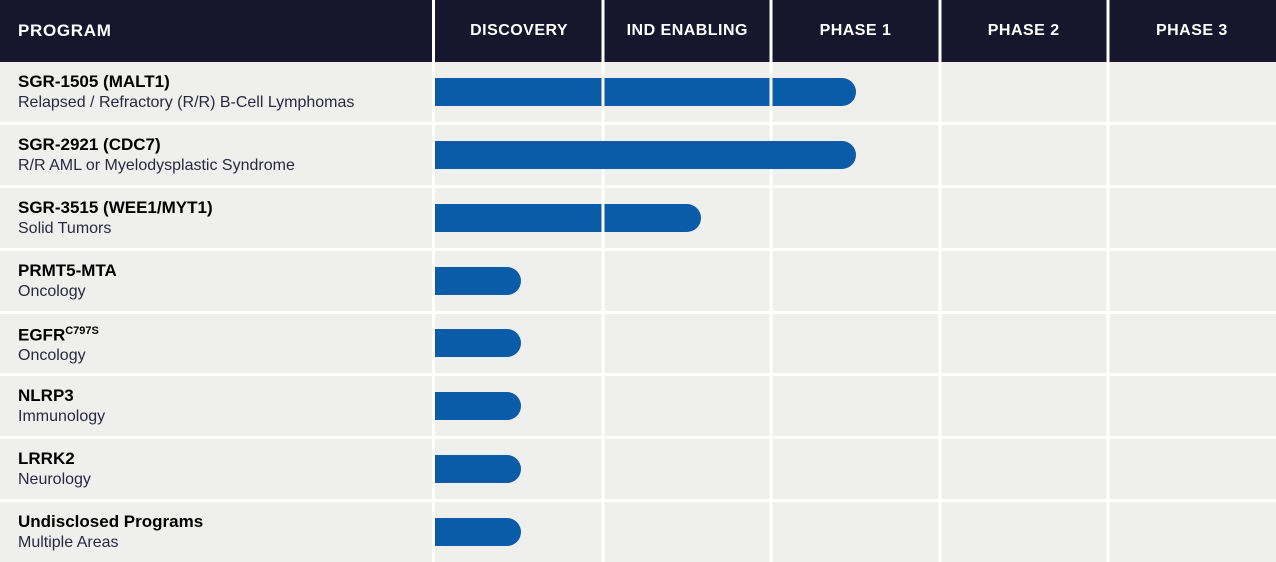 The image size is (1276, 562). Describe the element at coordinates (216, 532) in the screenshot. I see `program-cell: Undisclosed Programs Multiple Areas` at that location.